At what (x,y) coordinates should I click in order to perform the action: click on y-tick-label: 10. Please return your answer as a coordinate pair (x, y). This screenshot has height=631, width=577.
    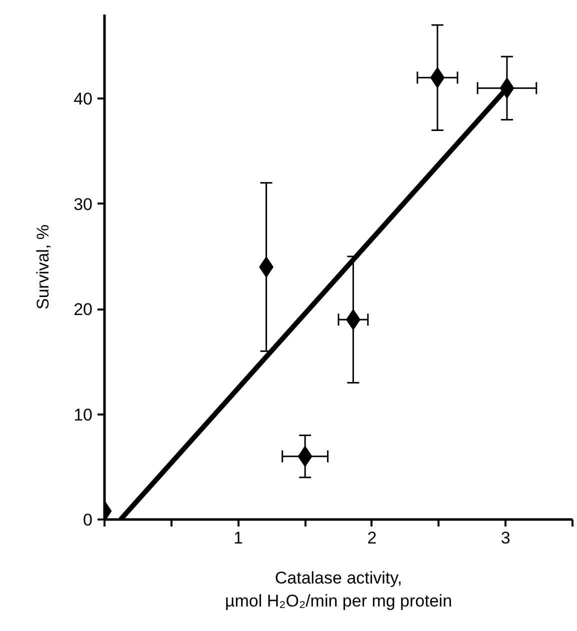
    Looking at the image, I should click on (83, 414).